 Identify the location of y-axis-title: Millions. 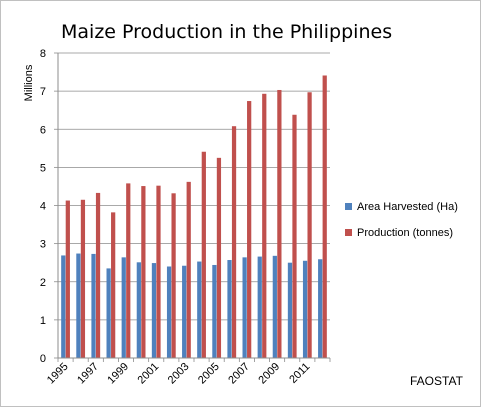
(29, 82).